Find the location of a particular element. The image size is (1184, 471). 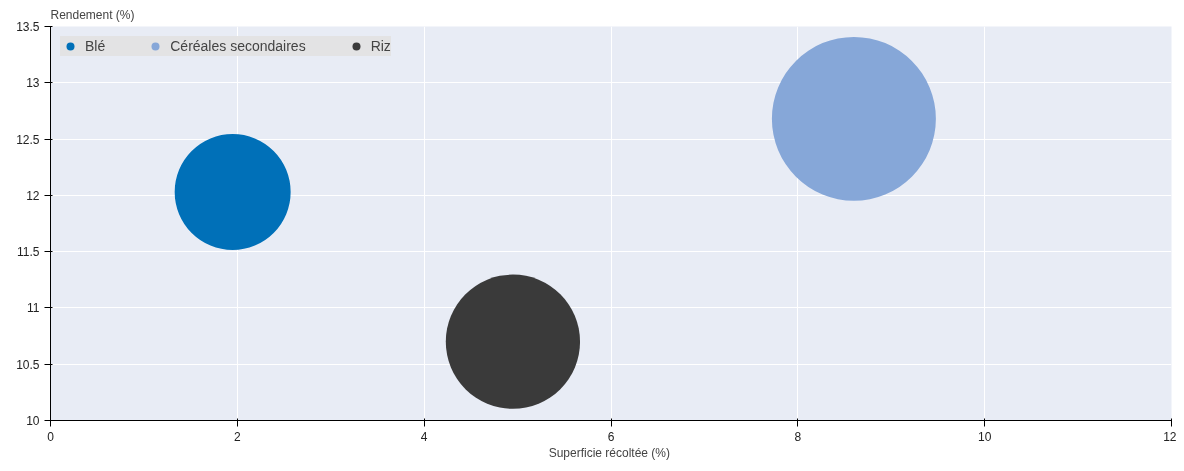

y-tick-label: 12.5 is located at coordinates (28, 139).